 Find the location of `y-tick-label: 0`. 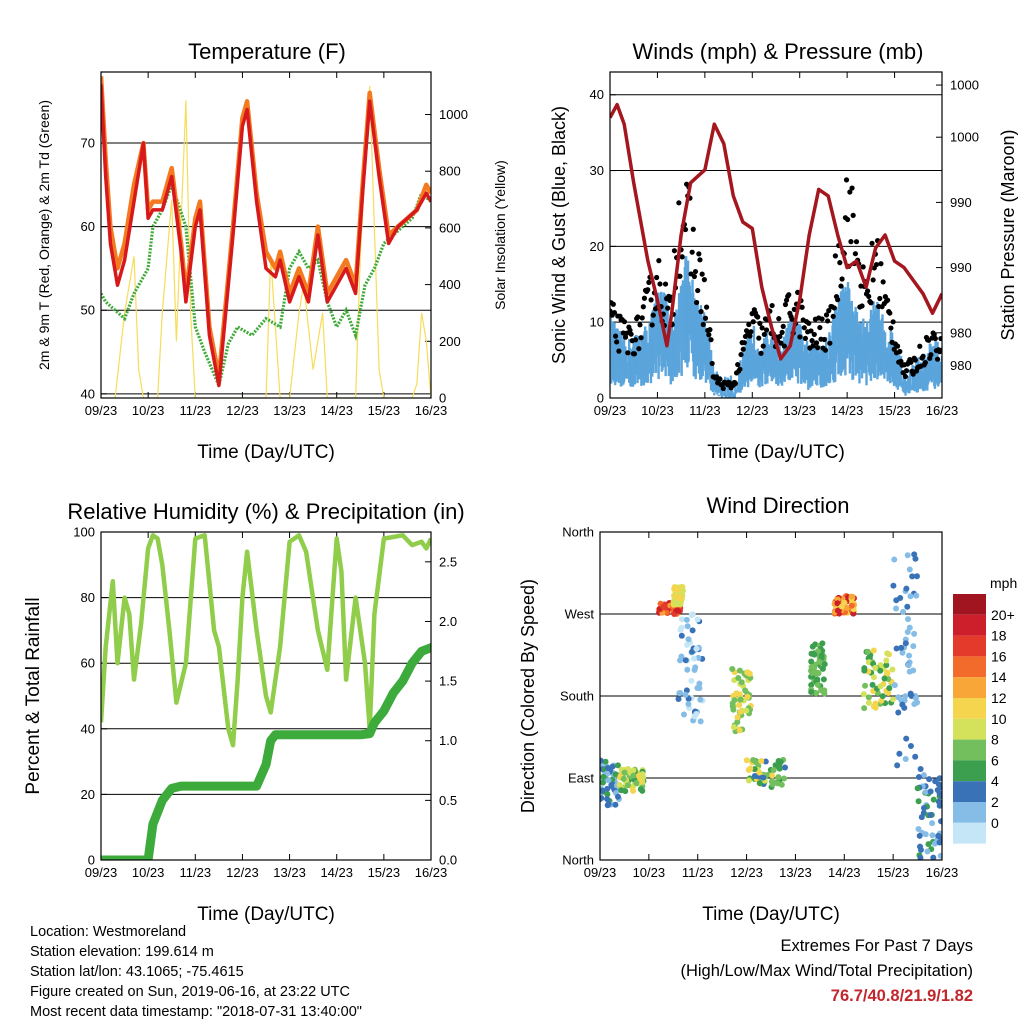

y-tick-label: 0 is located at coordinates (91, 860).